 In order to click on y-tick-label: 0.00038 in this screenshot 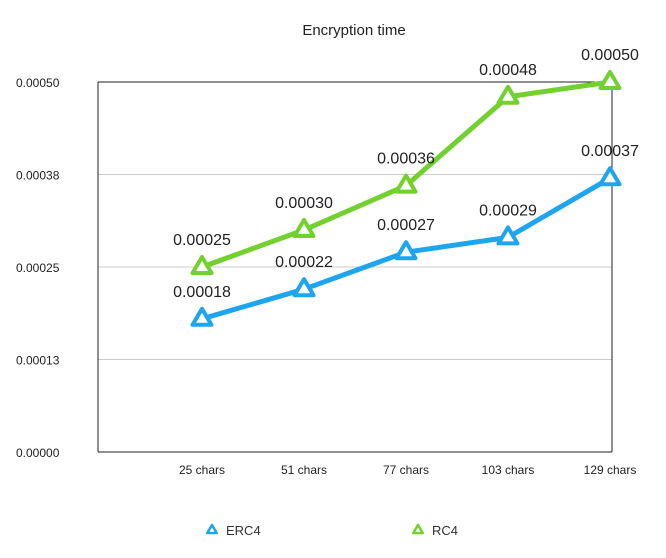, I will do `click(38, 176)`.